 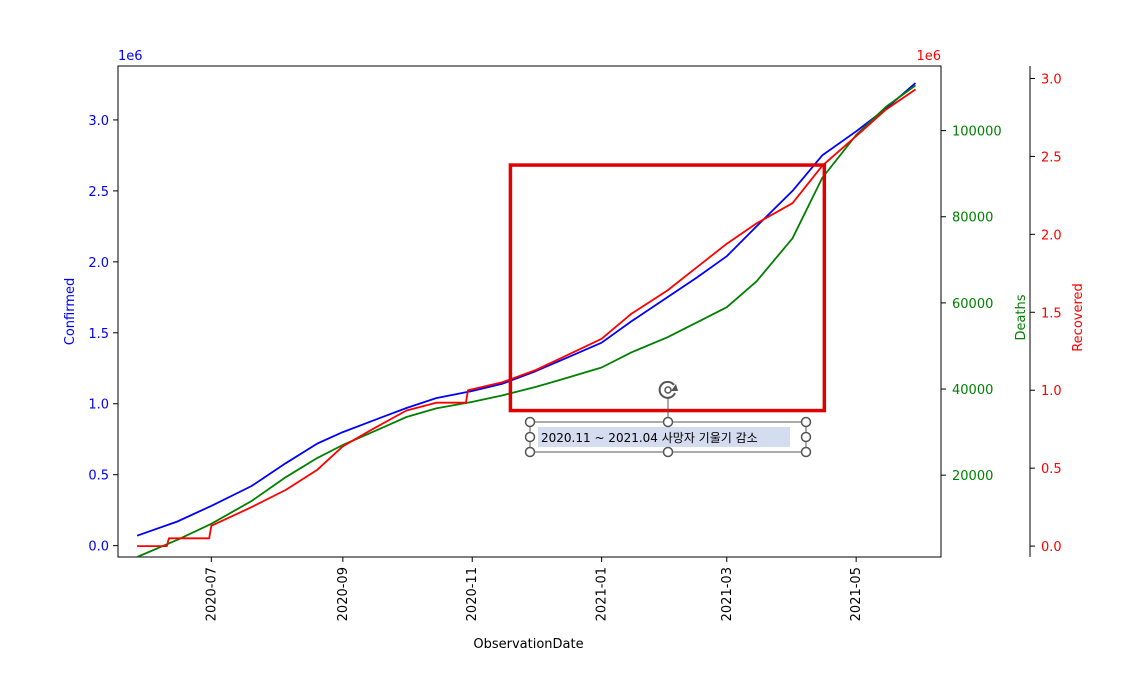 What do you see at coordinates (211, 594) in the screenshot?
I see `x-tick-label: 2020-07` at bounding box center [211, 594].